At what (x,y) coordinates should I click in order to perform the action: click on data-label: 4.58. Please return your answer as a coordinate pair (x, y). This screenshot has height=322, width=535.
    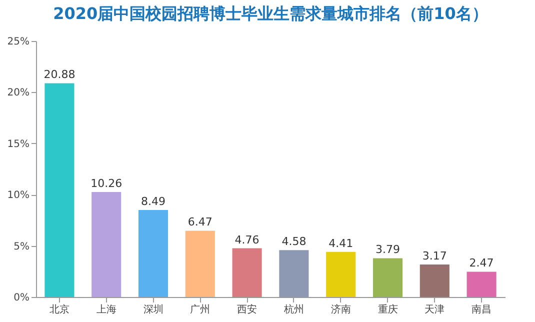
    Looking at the image, I should click on (294, 241).